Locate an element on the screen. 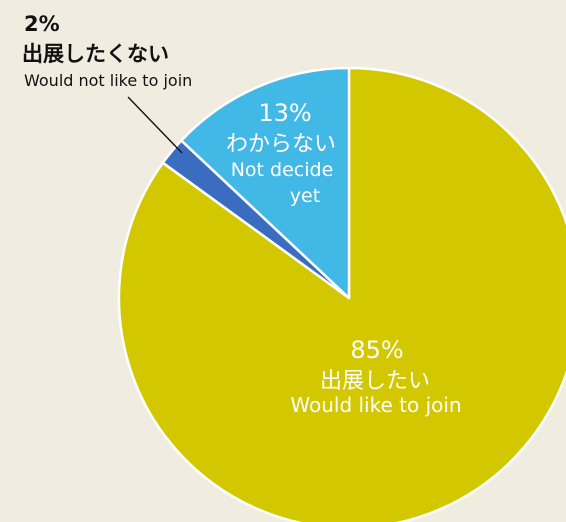  slice-label-en-yes: Would like to join is located at coordinates (375, 405).